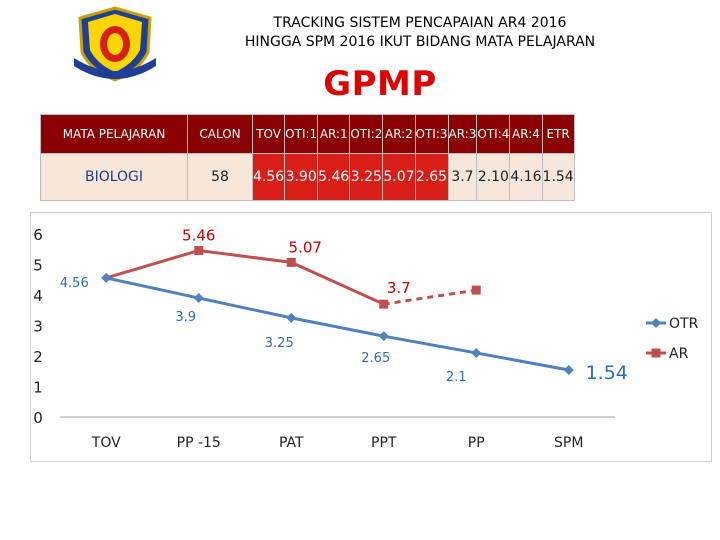 This screenshot has width=720, height=540. I want to click on header-cell: CALON, so click(220, 134).